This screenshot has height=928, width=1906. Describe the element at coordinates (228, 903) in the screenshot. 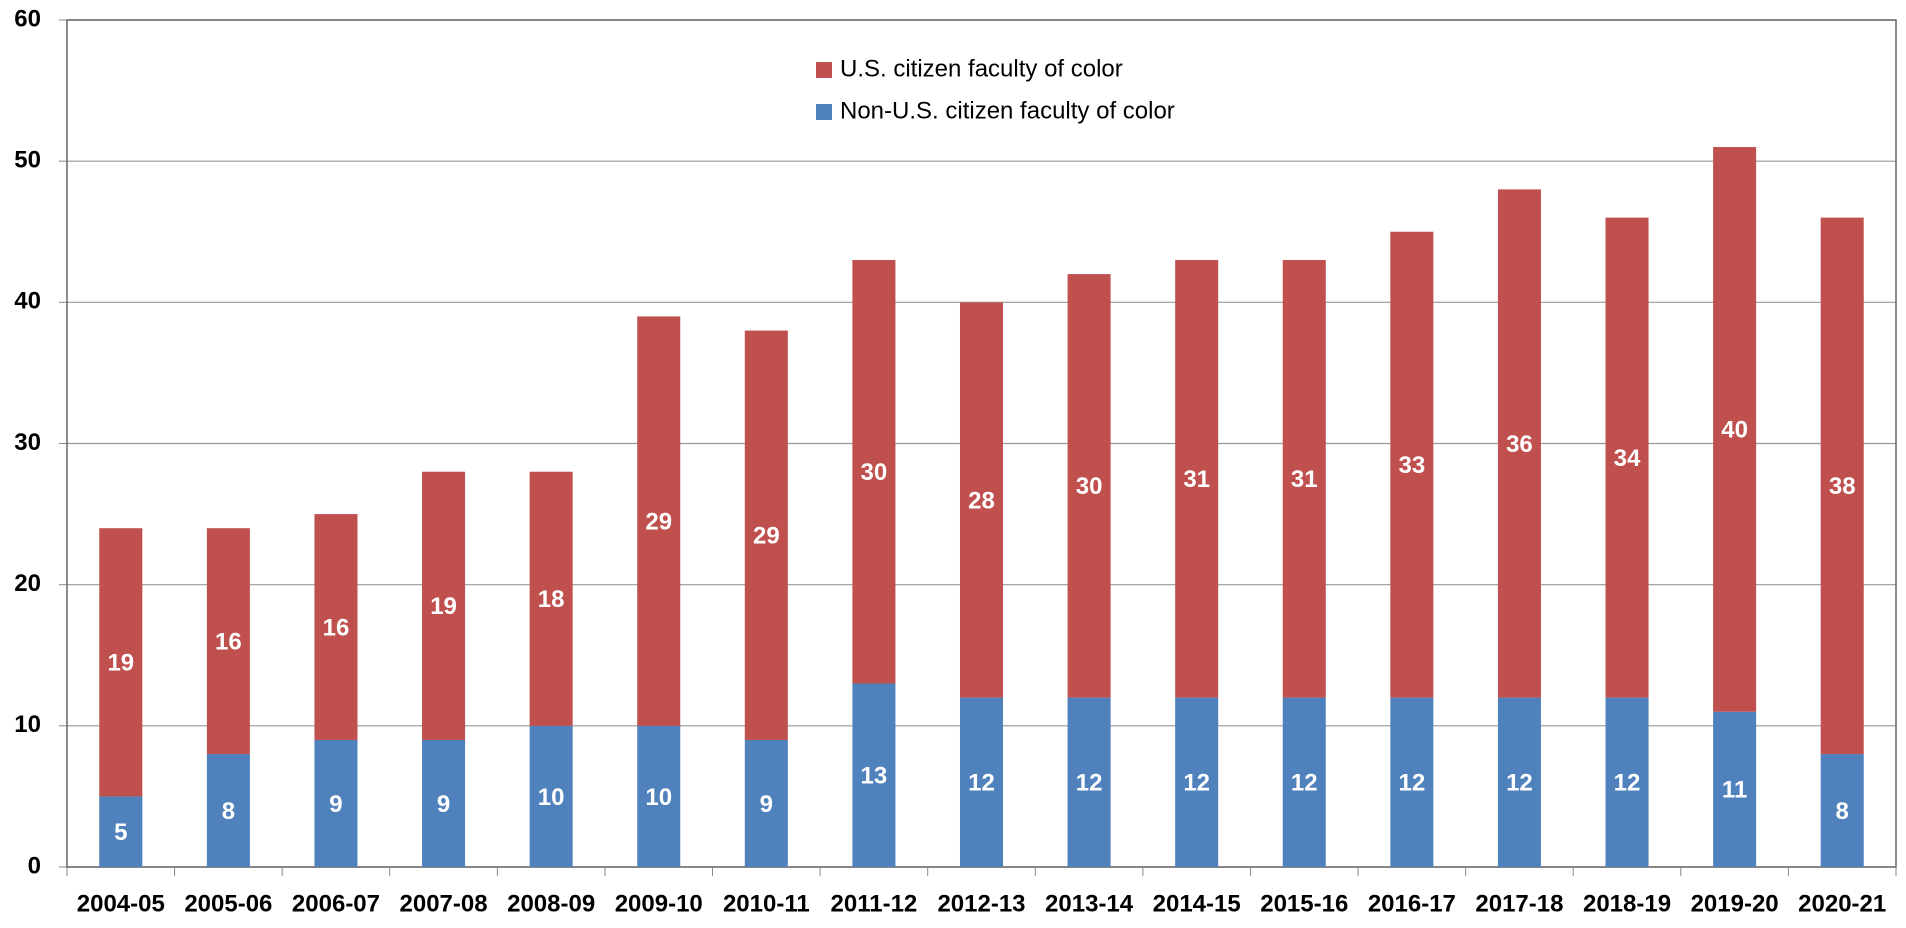

I see `x-tick-label: 2005-06` at that location.